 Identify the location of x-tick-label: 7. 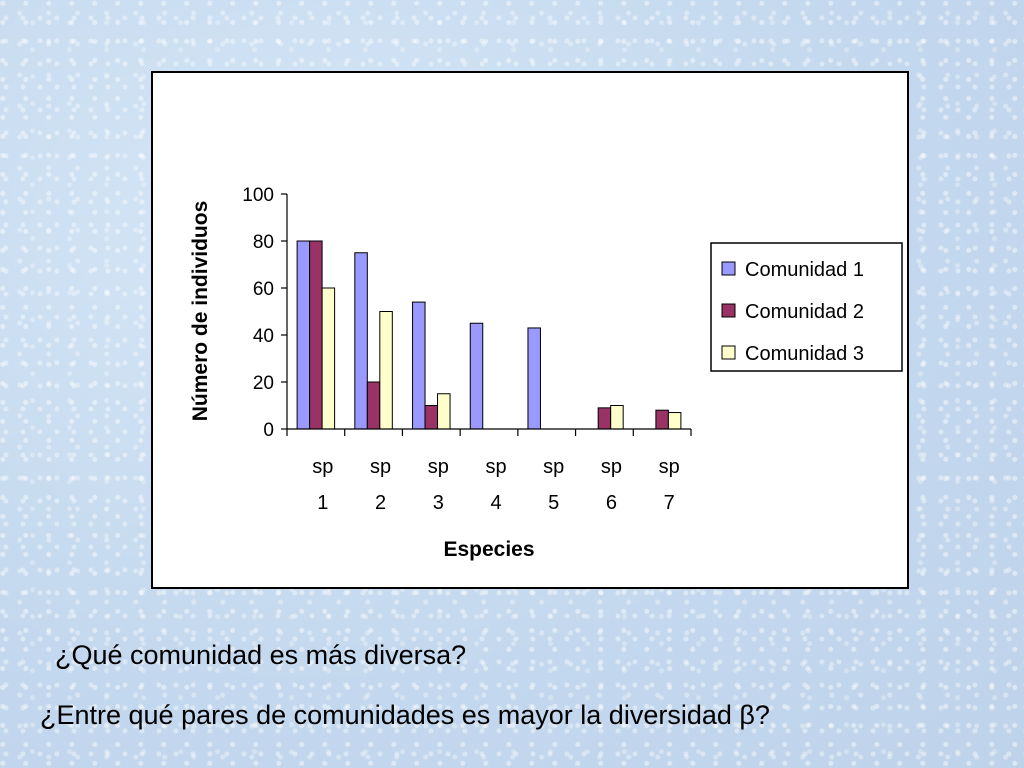
(669, 503).